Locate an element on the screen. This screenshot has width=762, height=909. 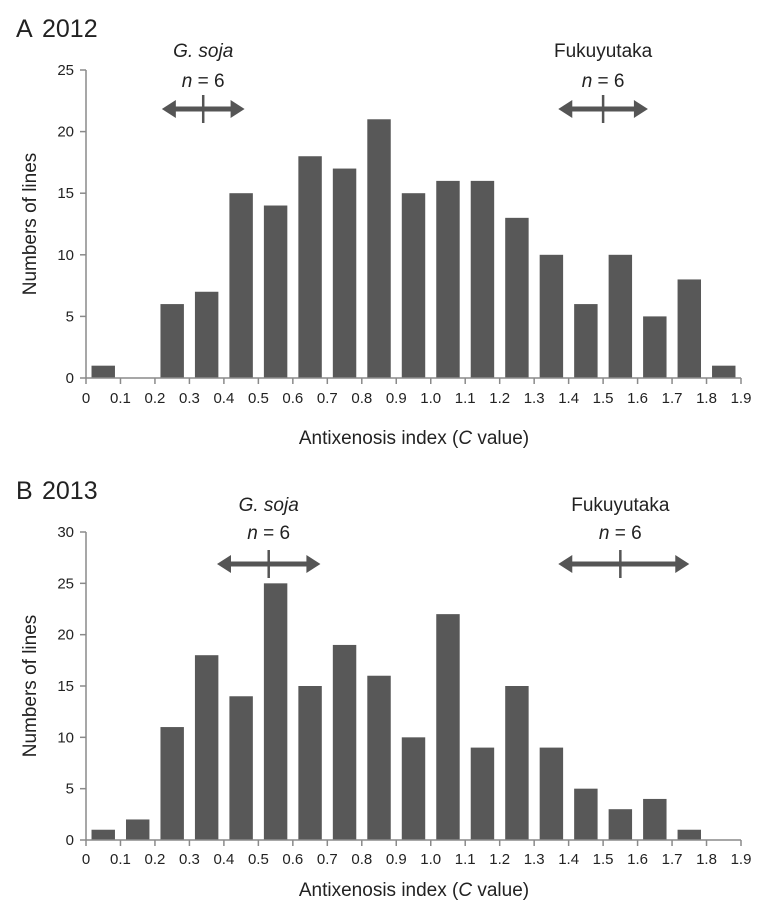
panel-letter: A is located at coordinates (24, 29).